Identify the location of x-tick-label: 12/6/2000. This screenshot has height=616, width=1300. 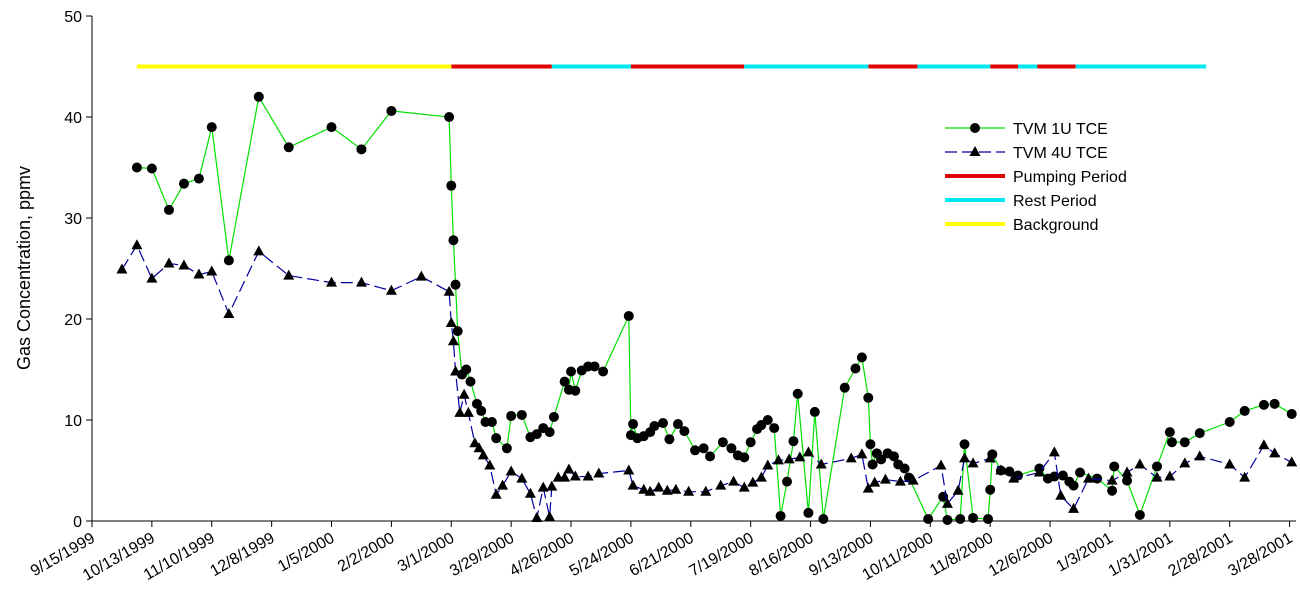
(1021, 555).